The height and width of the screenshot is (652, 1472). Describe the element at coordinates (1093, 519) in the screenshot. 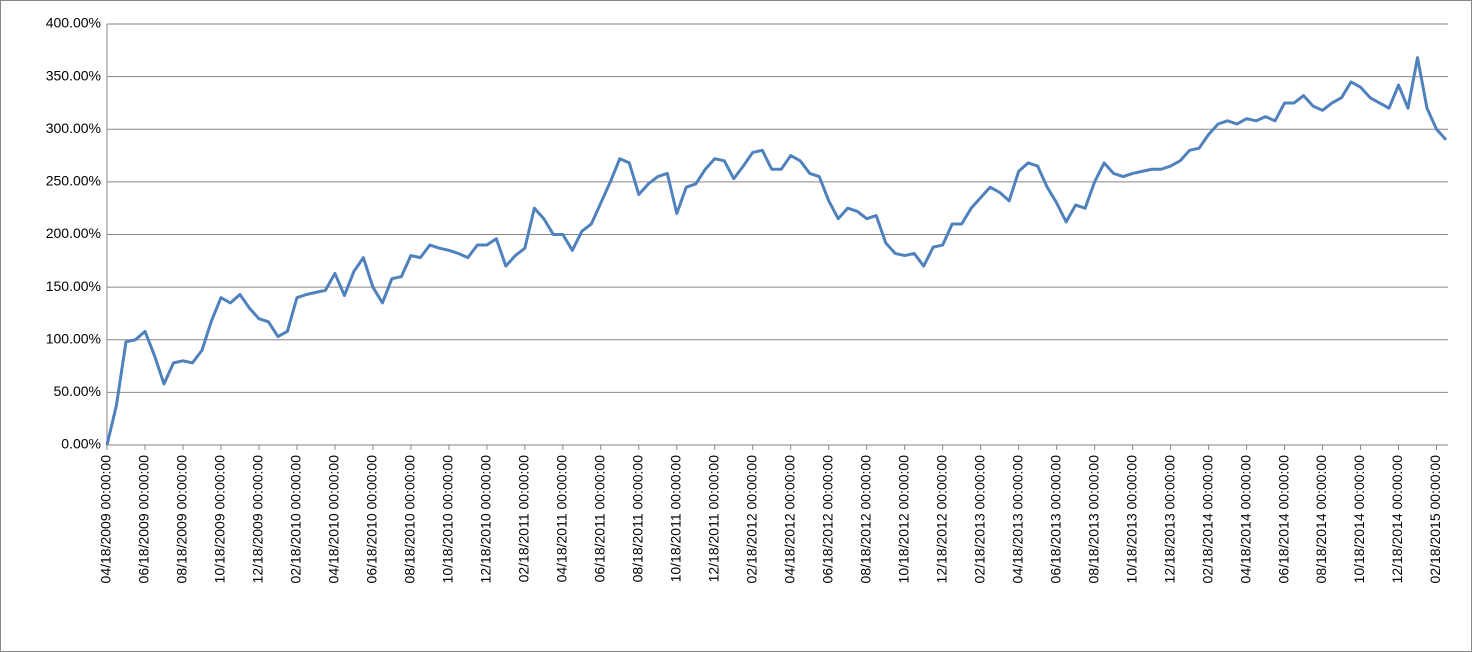

I see `x-tick-label: 08/18/2013 00:00:00` at that location.